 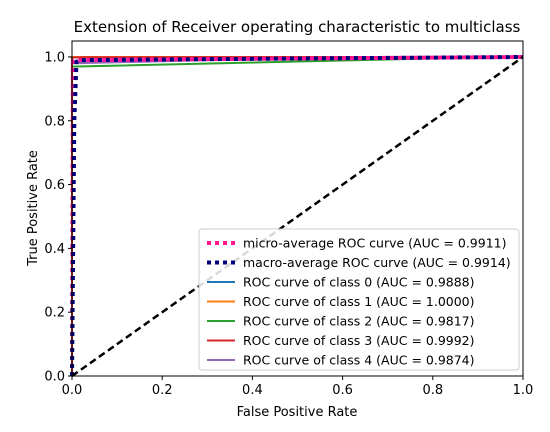 I want to click on legend-label: ROC curve of class 2 (AUC = 0.9817), so click(x=359, y=321).